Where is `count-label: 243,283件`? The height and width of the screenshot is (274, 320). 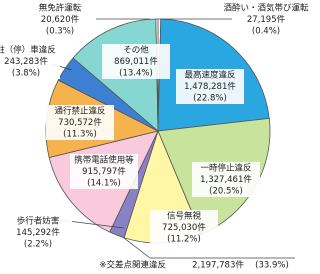 count-label: 243,283件 is located at coordinates (26, 61).